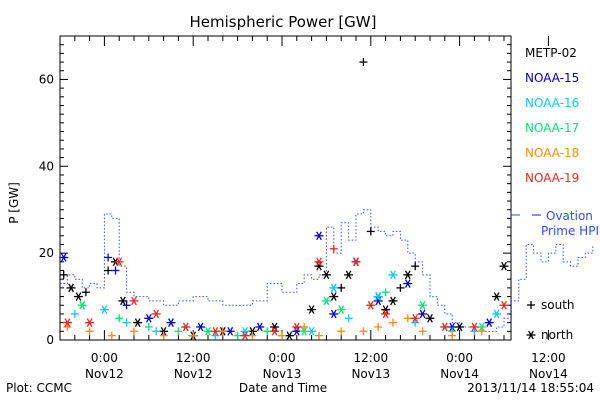 This screenshot has height=400, width=600. What do you see at coordinates (552, 128) in the screenshot?
I see `legend-entry: NOAA-17` at bounding box center [552, 128].